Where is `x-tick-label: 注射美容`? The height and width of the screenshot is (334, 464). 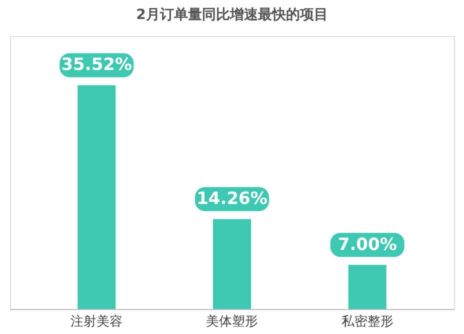
x-tick-label: 注射美容 is located at coordinates (96, 322).